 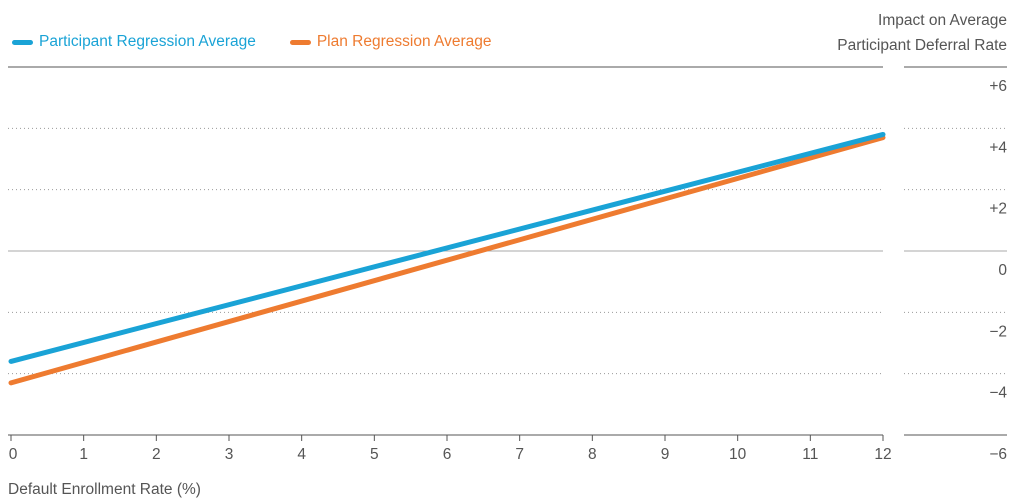 What do you see at coordinates (22, 42) in the screenshot?
I see `legend-swatch-participant` at bounding box center [22, 42].